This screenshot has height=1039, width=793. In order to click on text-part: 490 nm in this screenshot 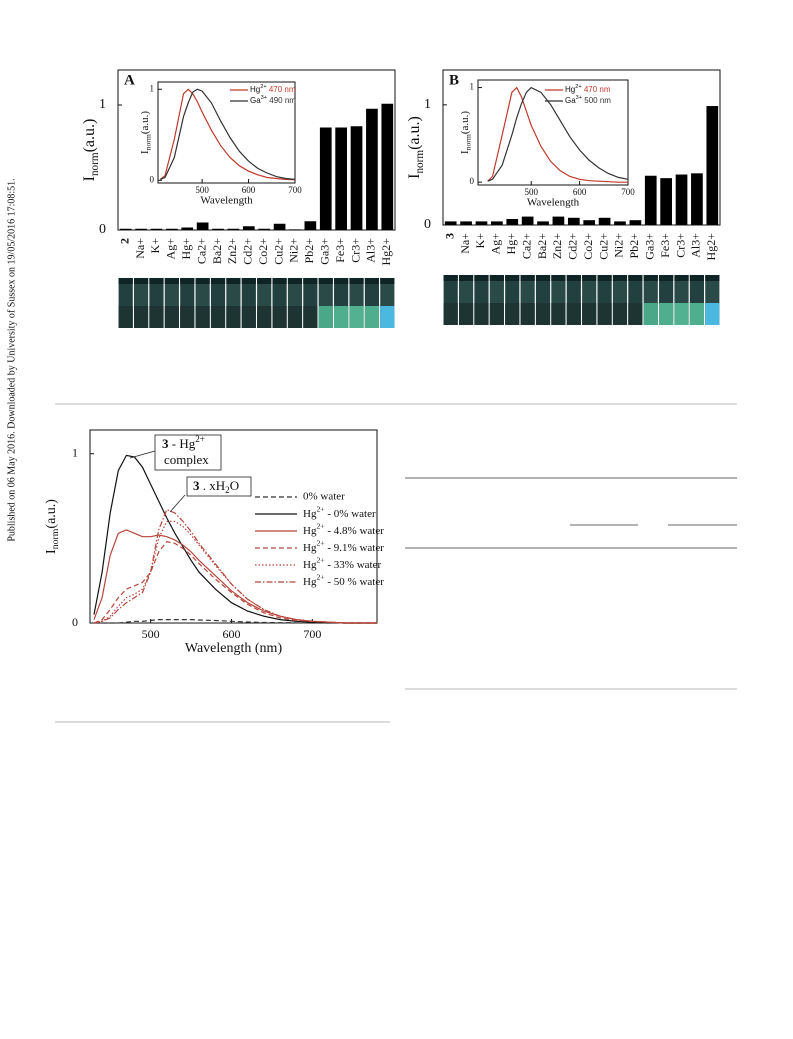, I will do `click(281, 100)`.